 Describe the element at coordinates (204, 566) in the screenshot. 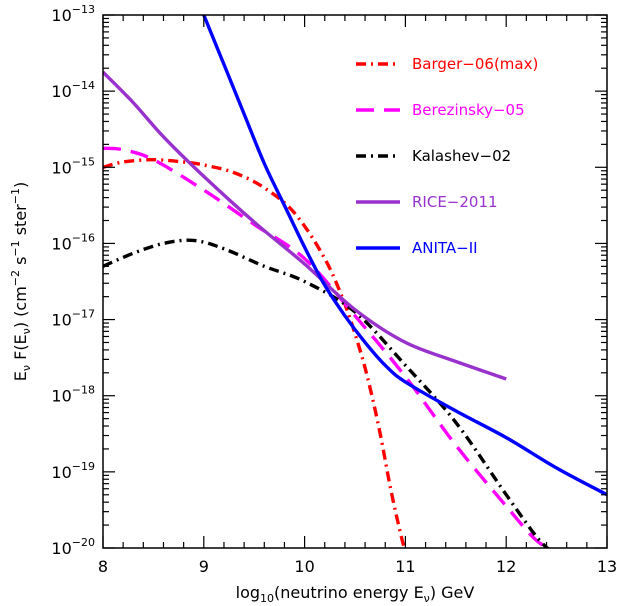

I see `x-tick-label: 9` at that location.